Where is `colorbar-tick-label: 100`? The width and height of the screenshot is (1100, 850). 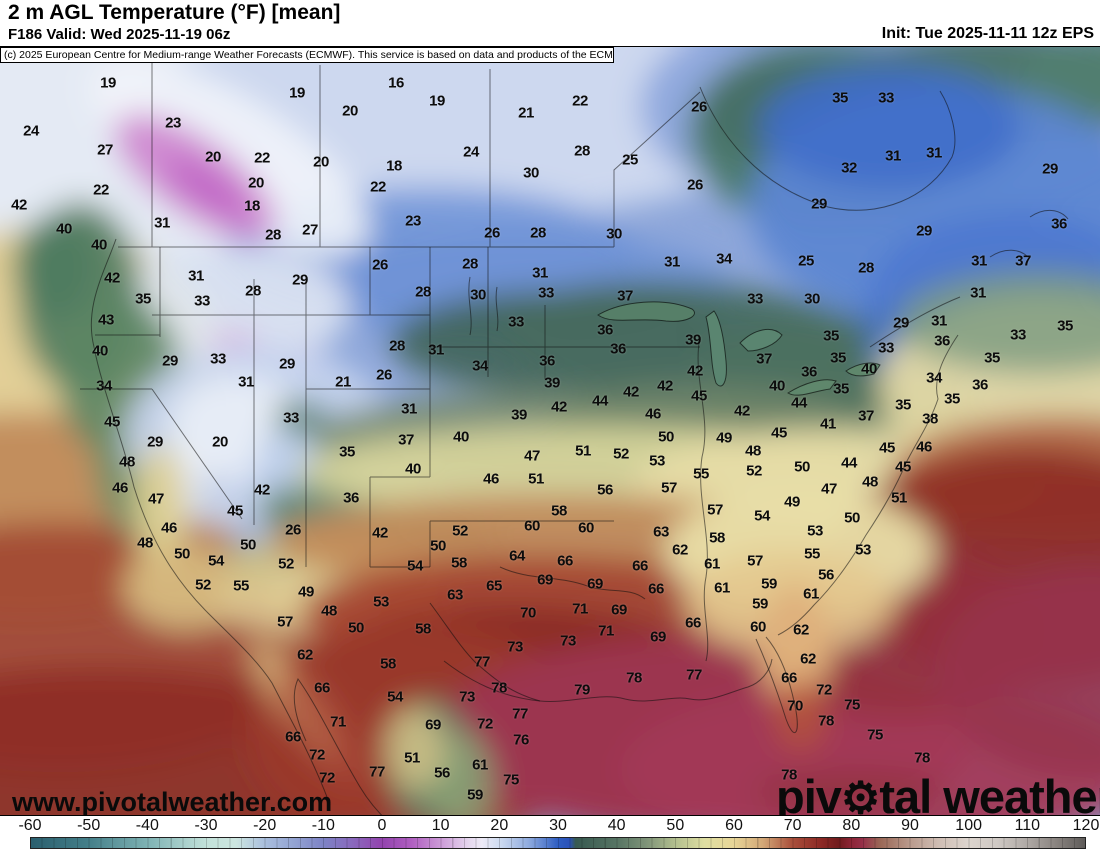 colorbar-tick-label: 100 is located at coordinates (969, 825).